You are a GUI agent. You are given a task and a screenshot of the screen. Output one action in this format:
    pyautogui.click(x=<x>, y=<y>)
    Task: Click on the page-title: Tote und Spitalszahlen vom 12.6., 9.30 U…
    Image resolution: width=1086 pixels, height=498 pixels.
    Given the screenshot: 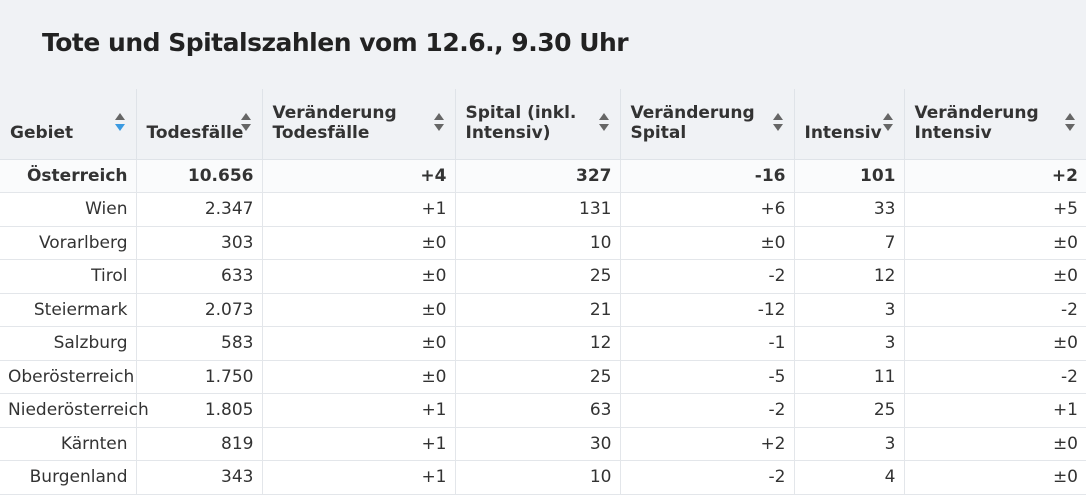 What is the action you would take?
    pyautogui.click(x=335, y=42)
    